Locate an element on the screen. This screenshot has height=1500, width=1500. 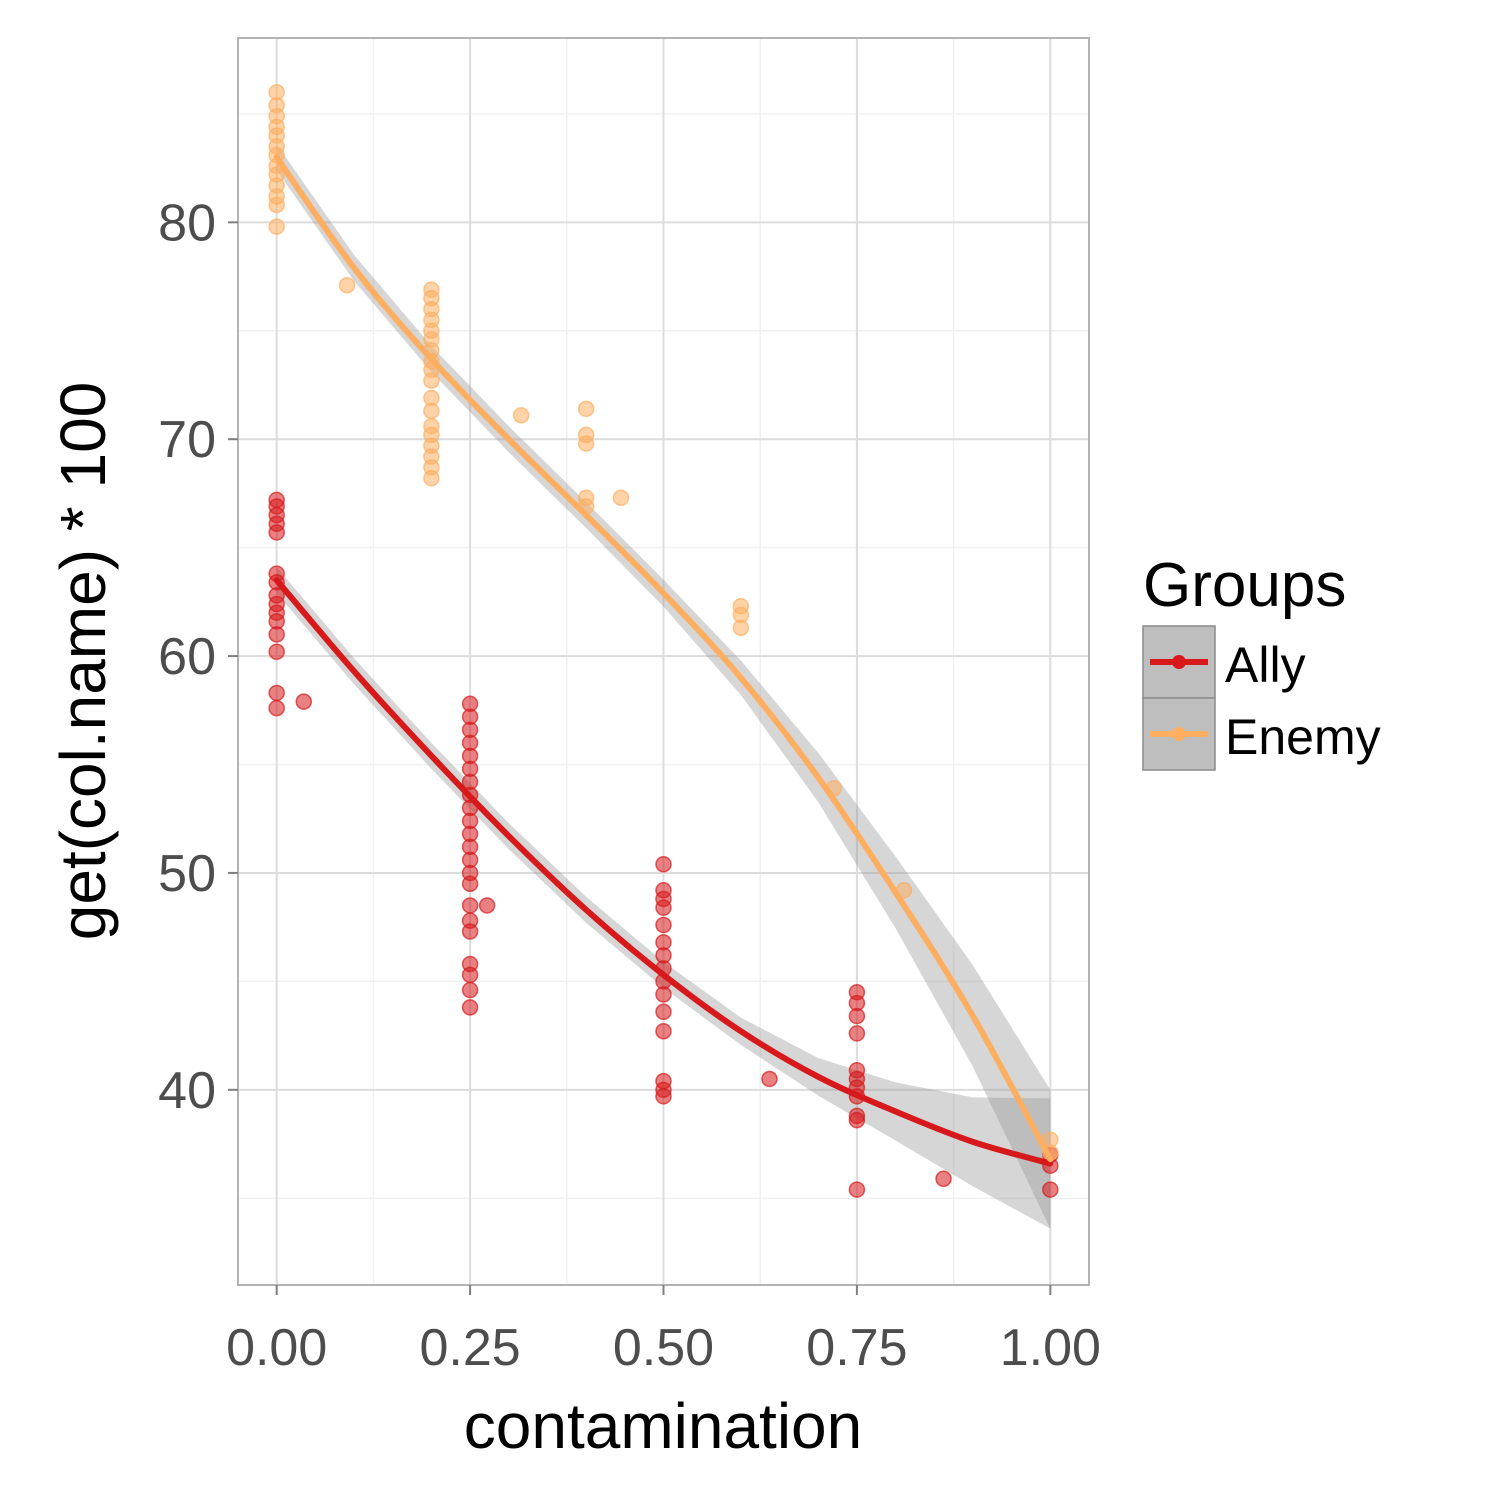
x-tick-label: 0.25 is located at coordinates (469, 1348).